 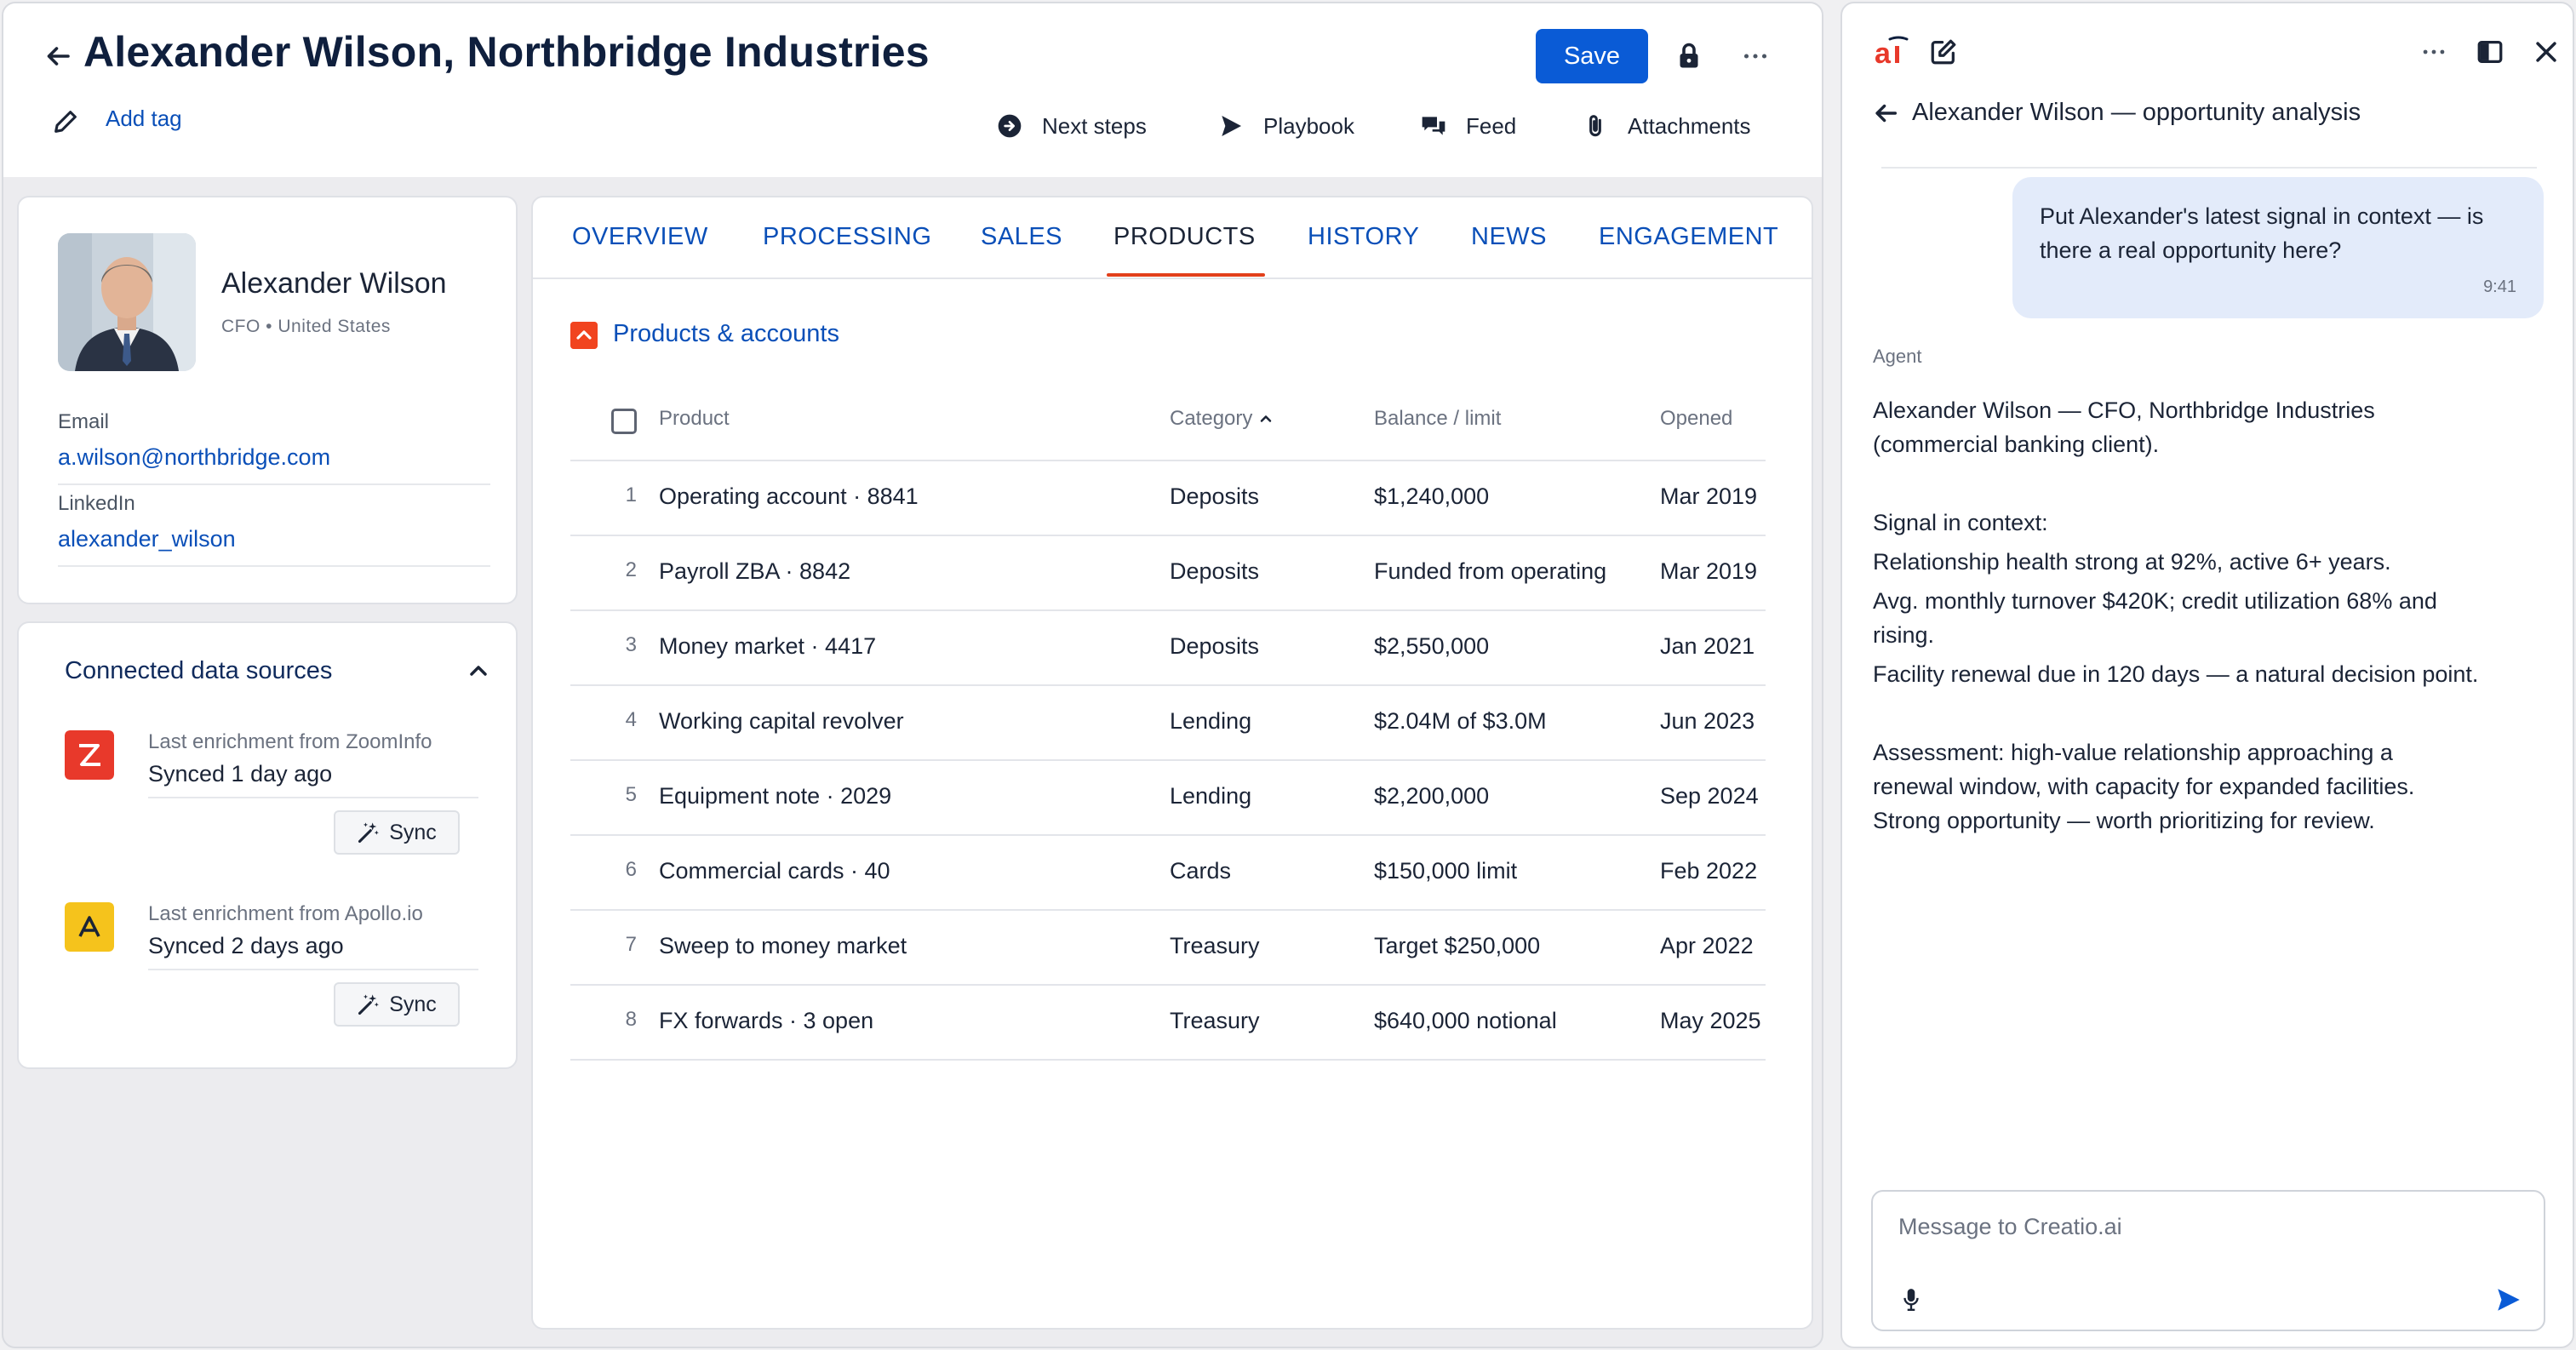 I want to click on product-balance: $1,240,000, so click(x=1432, y=496).